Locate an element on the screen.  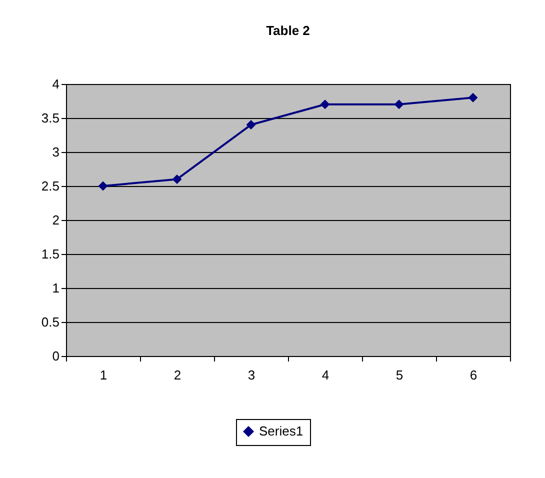
legend-label: Series1 is located at coordinates (281, 431).